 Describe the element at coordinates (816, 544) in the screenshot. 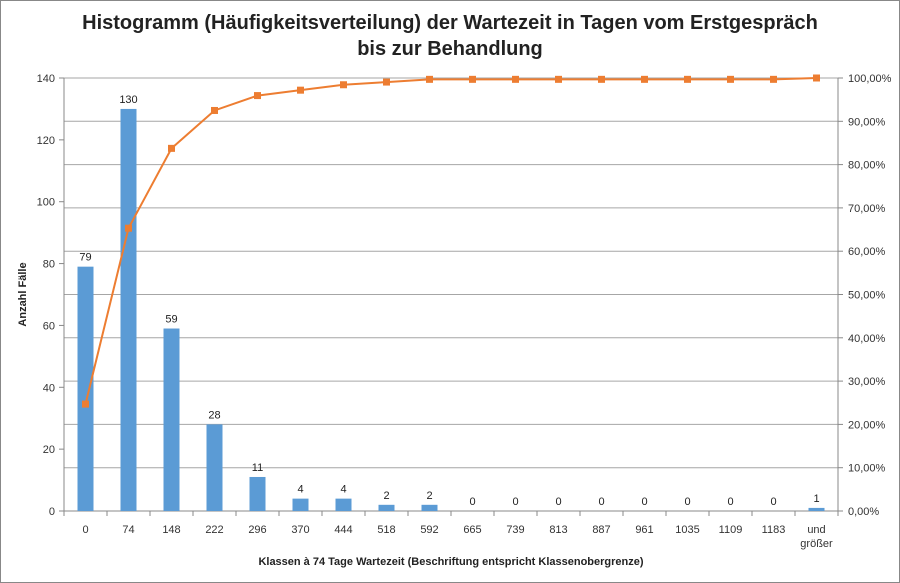

I see `x-tick-label: größer` at that location.